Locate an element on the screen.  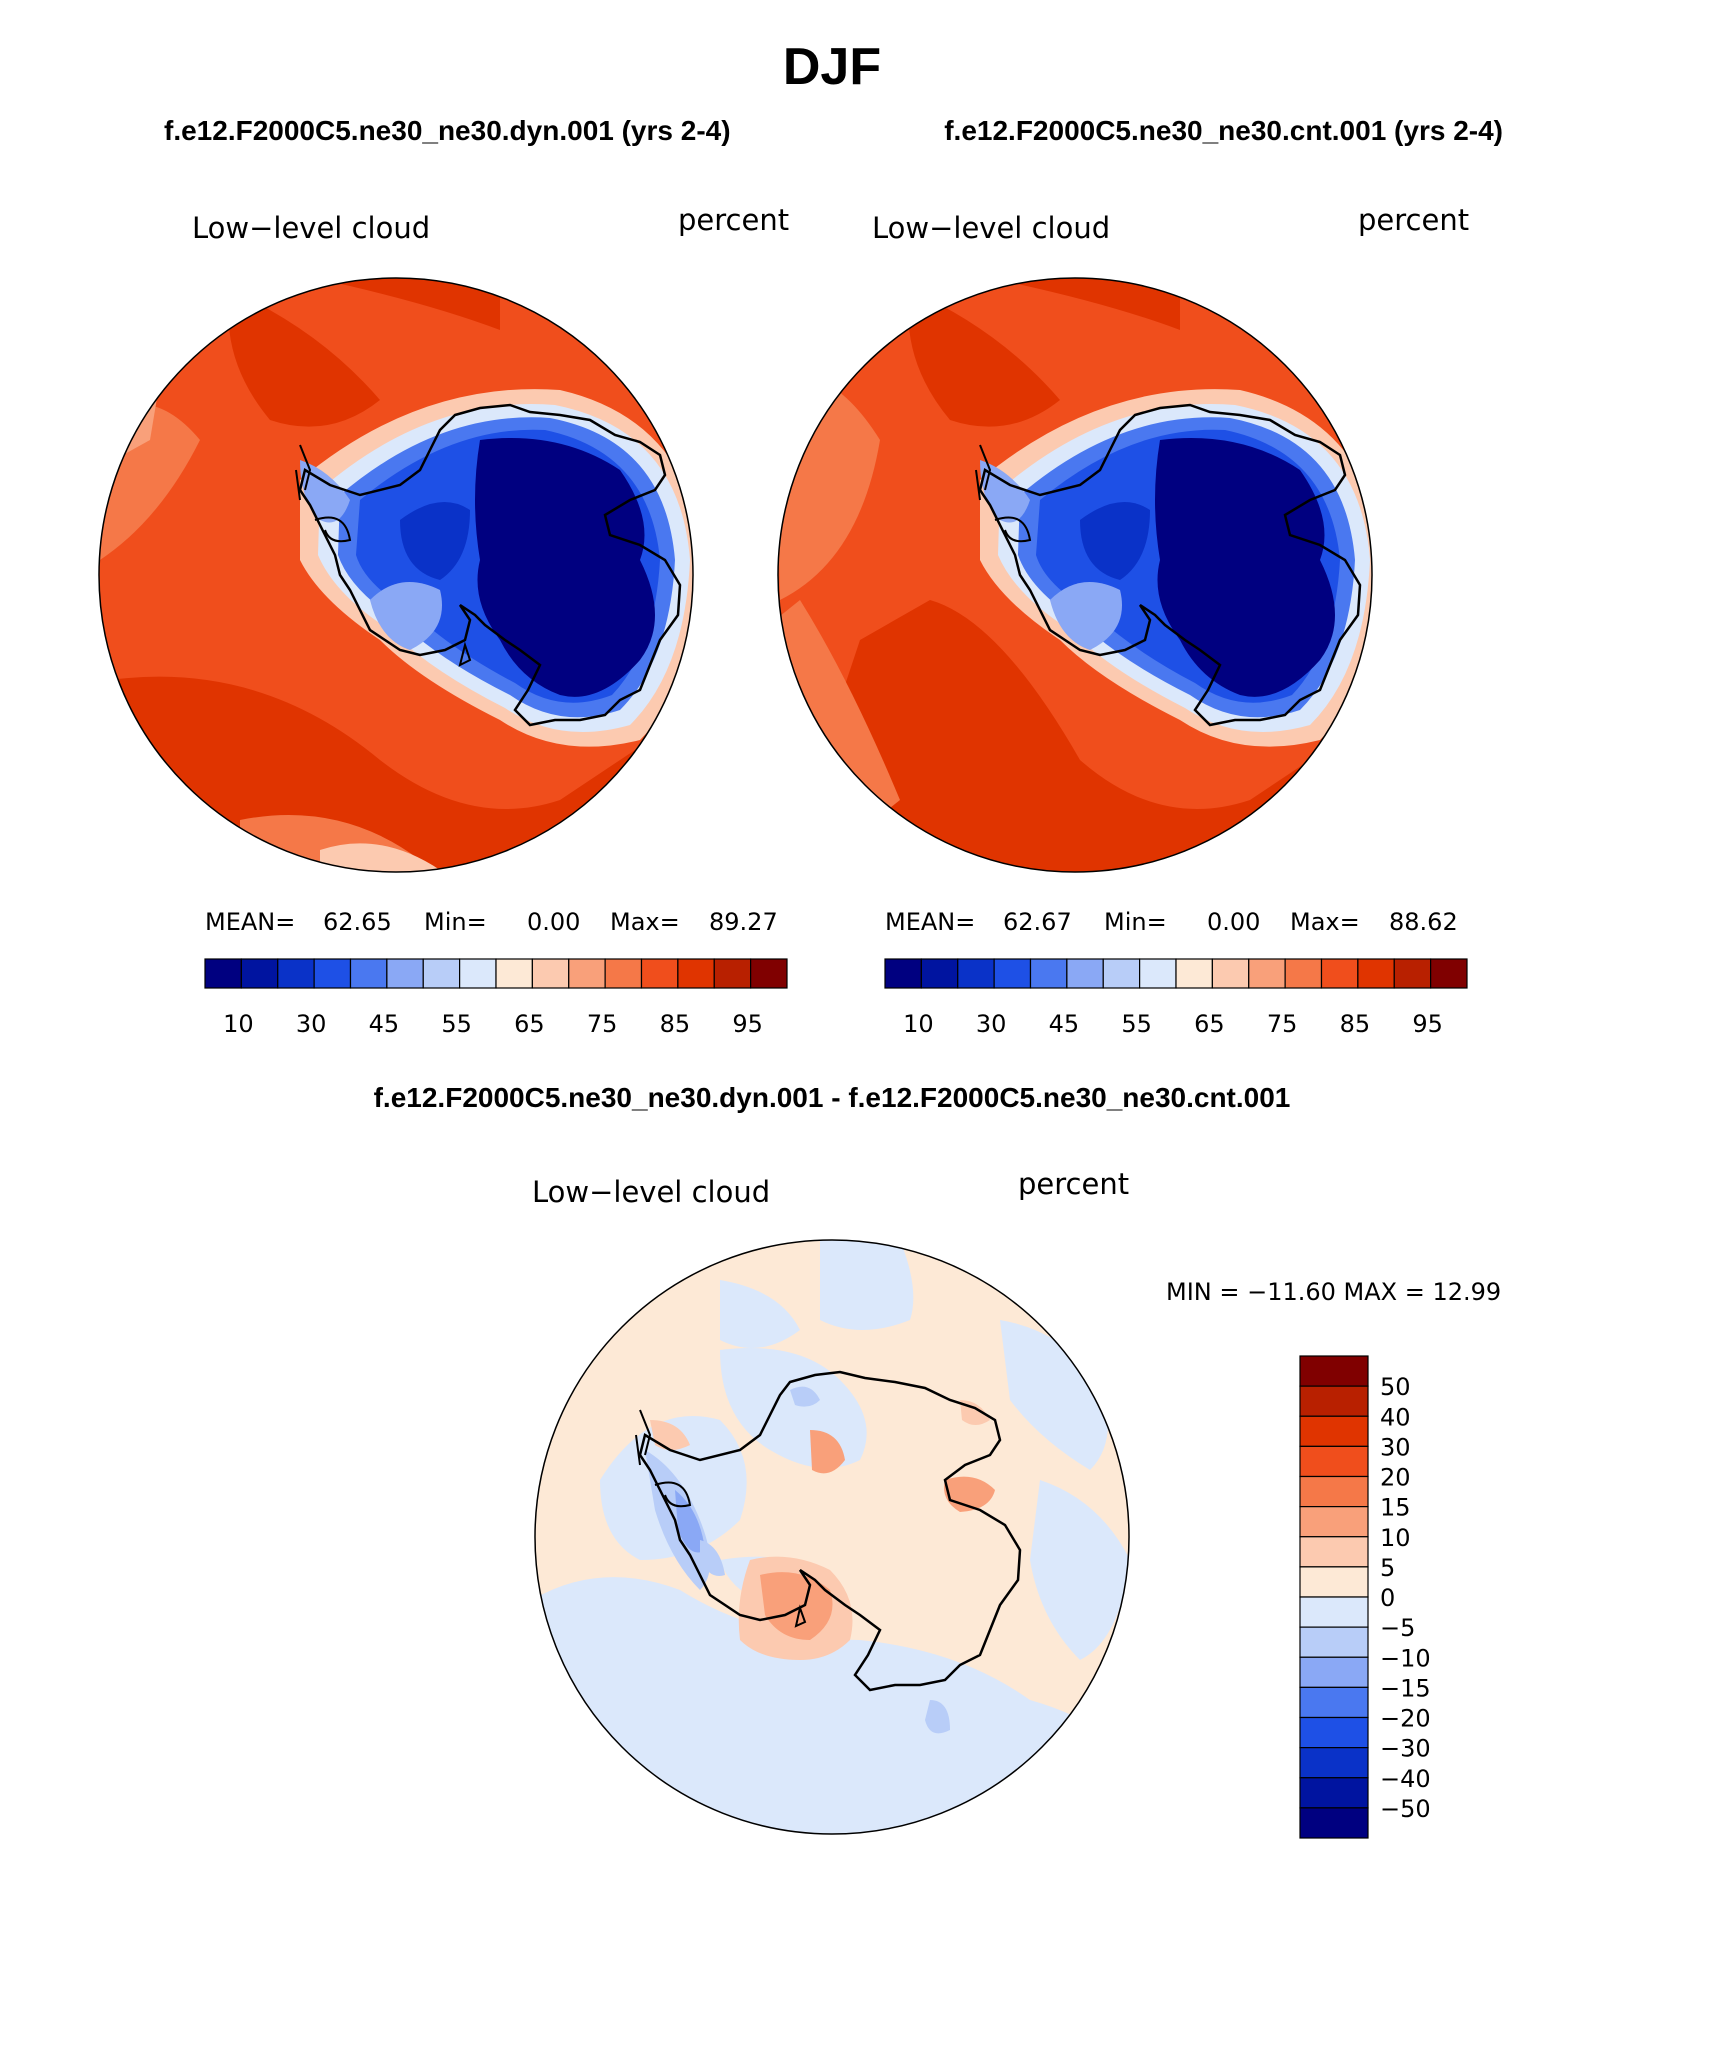
panel-diff-units: percent is located at coordinates (1073, 1184).